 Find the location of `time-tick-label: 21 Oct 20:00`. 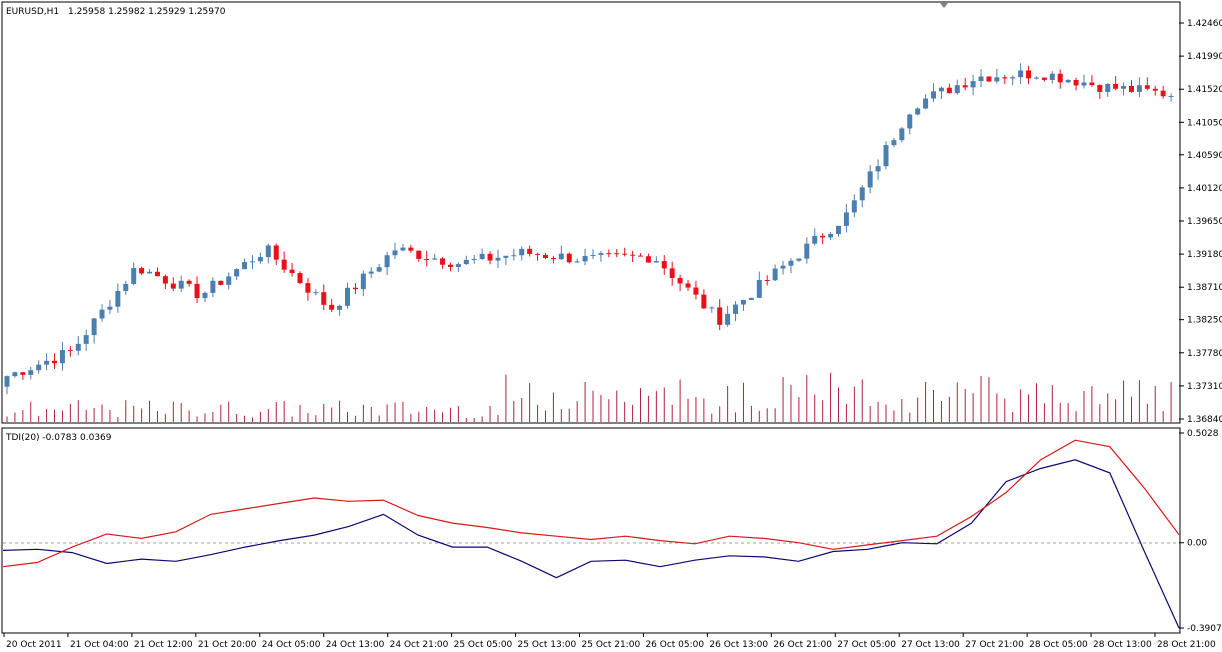

time-tick-label: 21 Oct 20:00 is located at coordinates (227, 645).